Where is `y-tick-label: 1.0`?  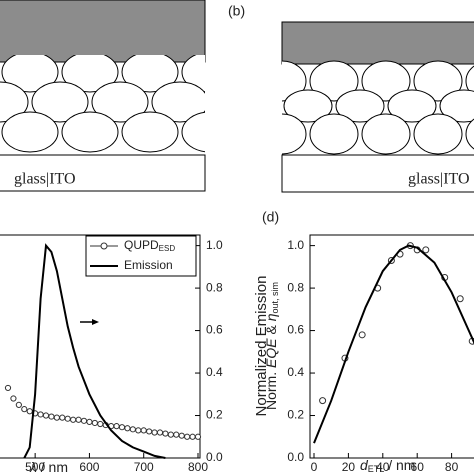
y-tick-label: 1.0 is located at coordinates (295, 245).